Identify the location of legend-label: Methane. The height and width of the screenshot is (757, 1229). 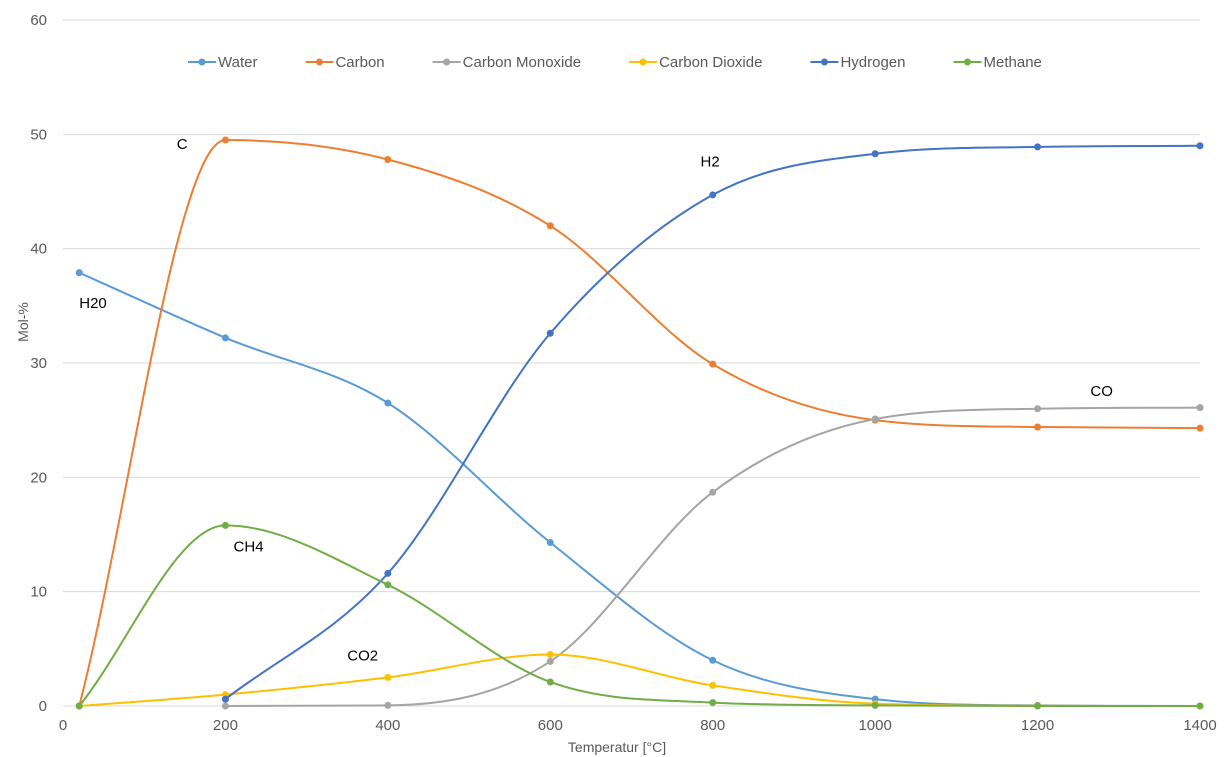
(1013, 62).